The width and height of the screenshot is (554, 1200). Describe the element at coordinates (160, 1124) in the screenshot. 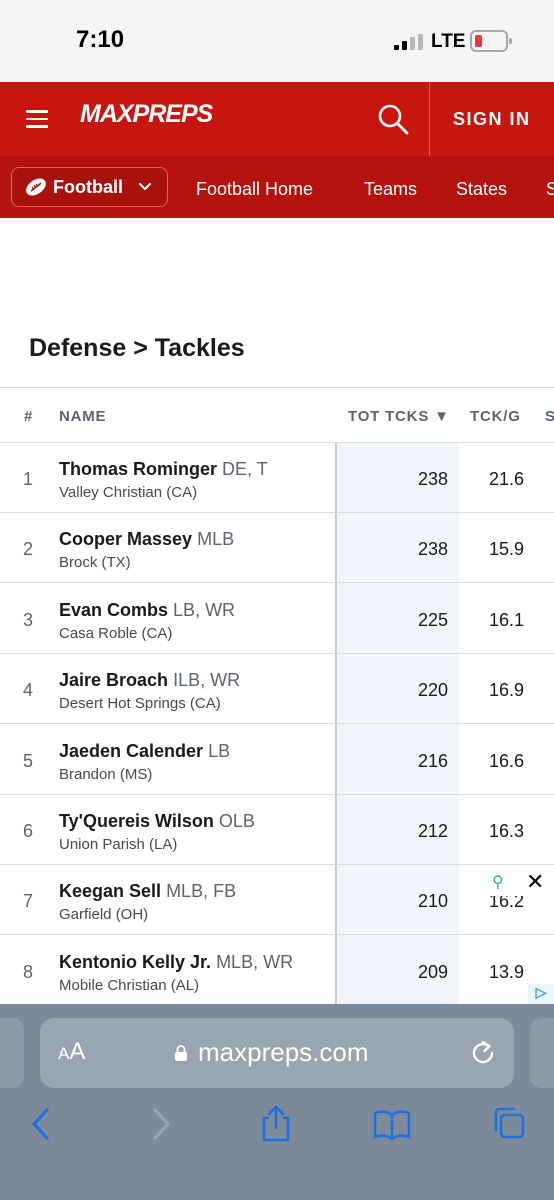

I see `forward-icon` at that location.